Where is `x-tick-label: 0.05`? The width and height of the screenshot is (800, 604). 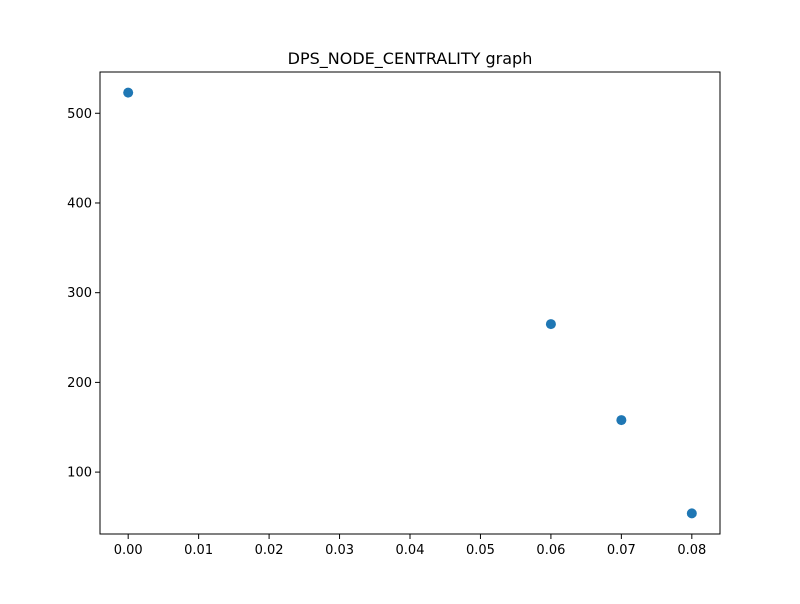
x-tick-label: 0.05 is located at coordinates (480, 550).